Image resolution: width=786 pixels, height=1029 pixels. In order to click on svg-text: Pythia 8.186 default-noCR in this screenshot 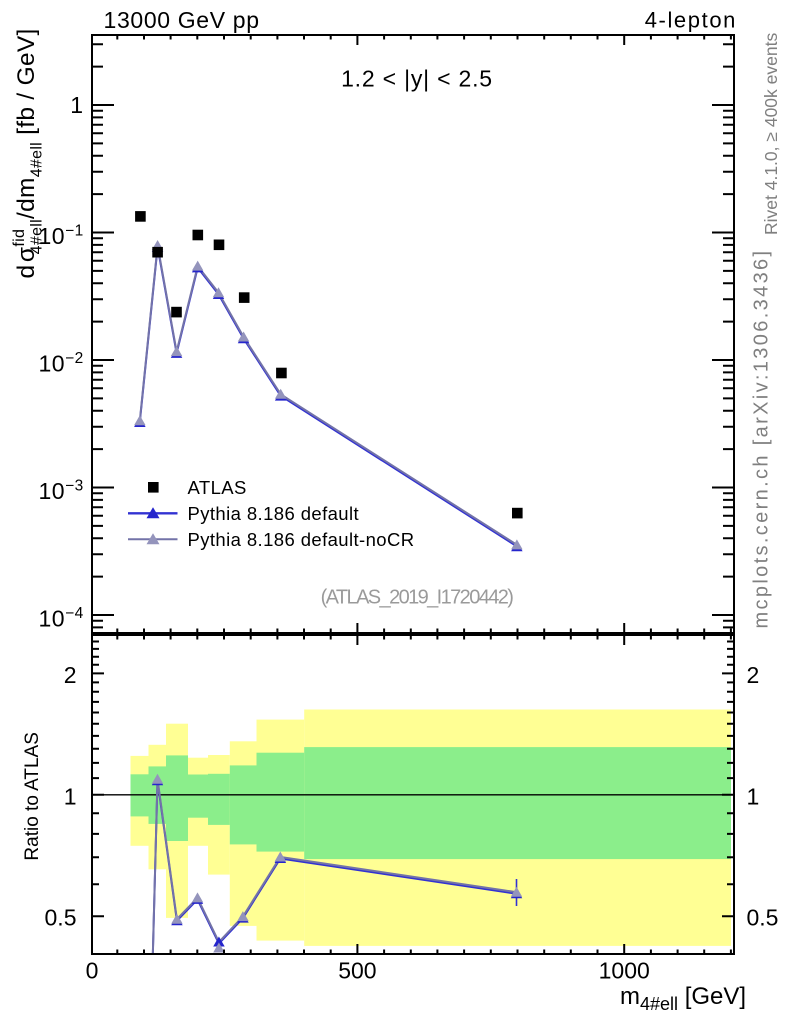, I will do `click(301, 539)`.